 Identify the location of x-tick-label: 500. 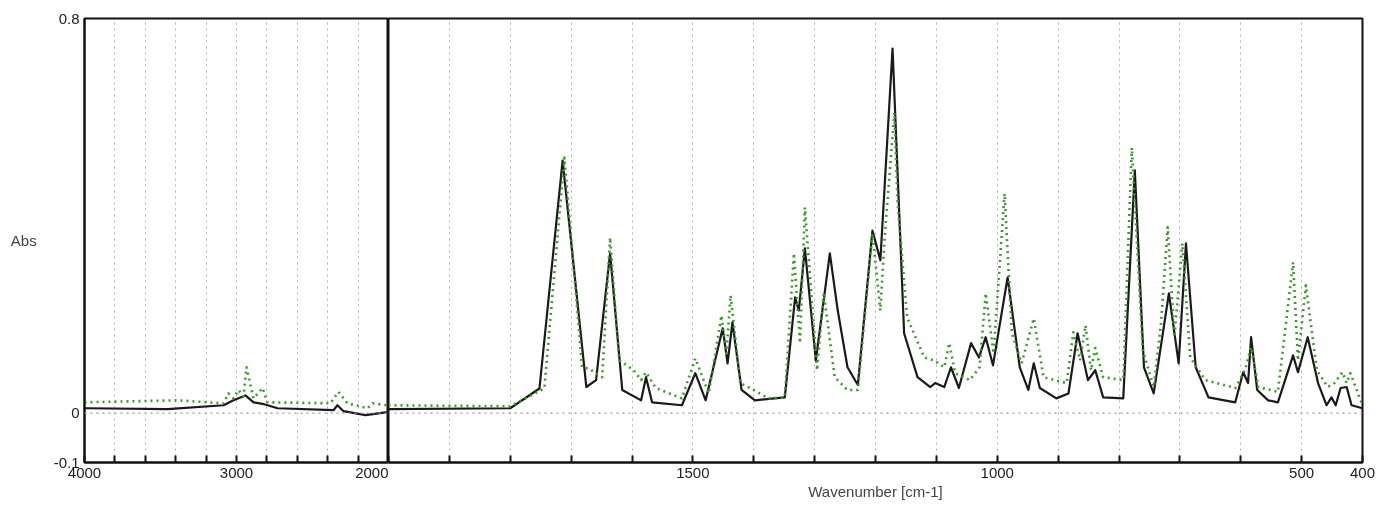
(1302, 472).